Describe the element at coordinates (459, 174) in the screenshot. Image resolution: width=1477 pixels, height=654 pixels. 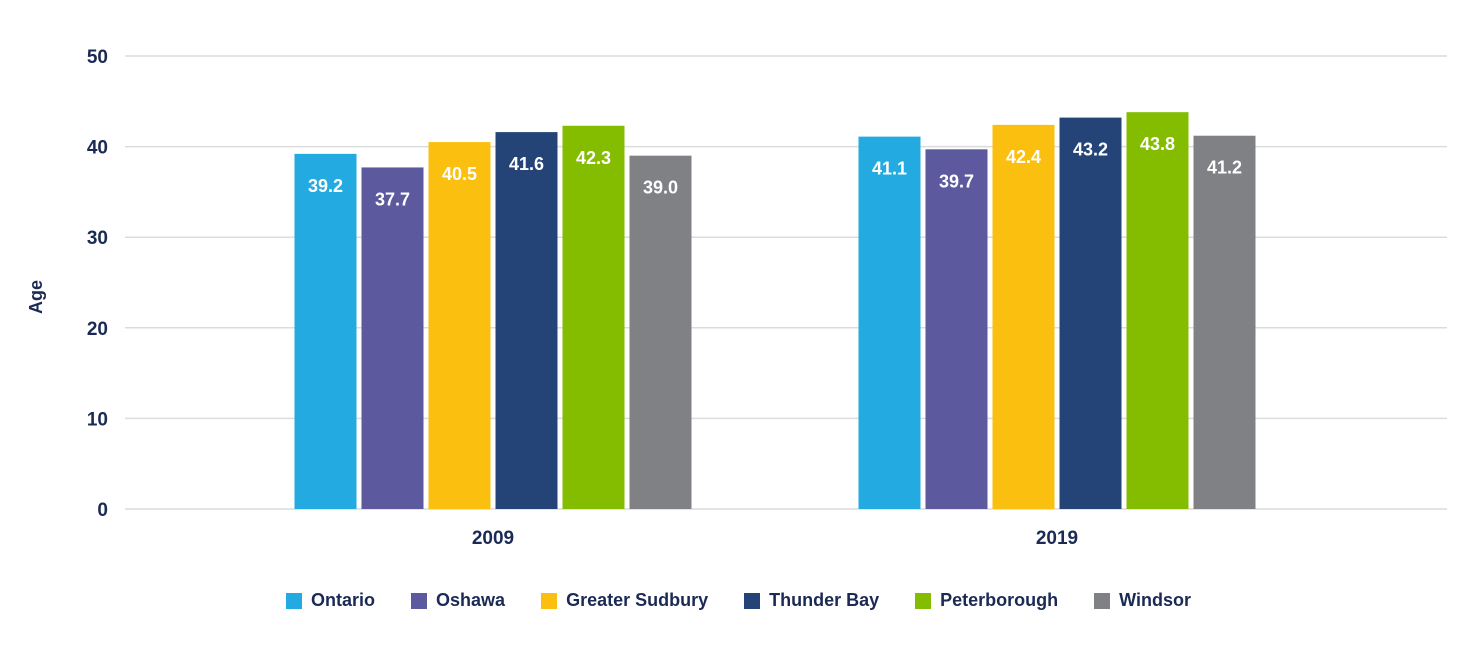
I see `data-label: 40.5` at that location.